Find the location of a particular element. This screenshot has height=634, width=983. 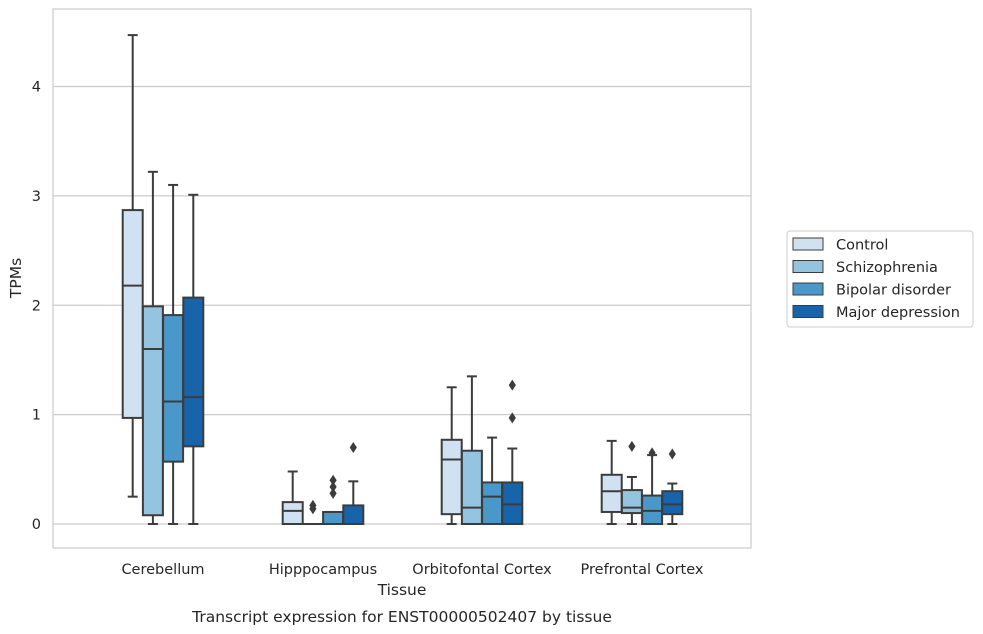

x-axis-title: Tissue is located at coordinates (402, 590).